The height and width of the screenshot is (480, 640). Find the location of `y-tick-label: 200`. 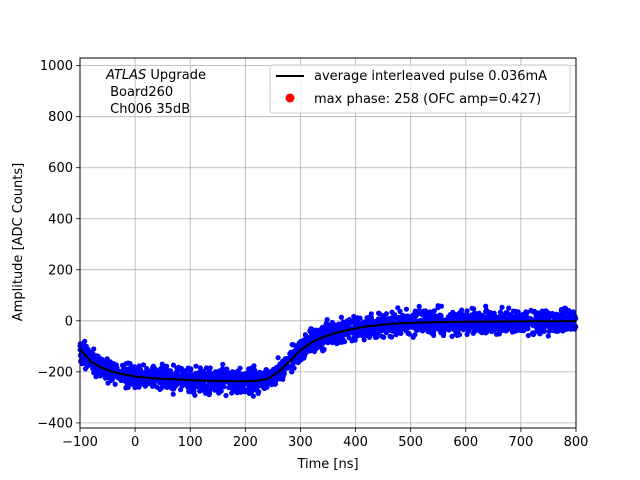

y-tick-label: 200 is located at coordinates (60, 270).